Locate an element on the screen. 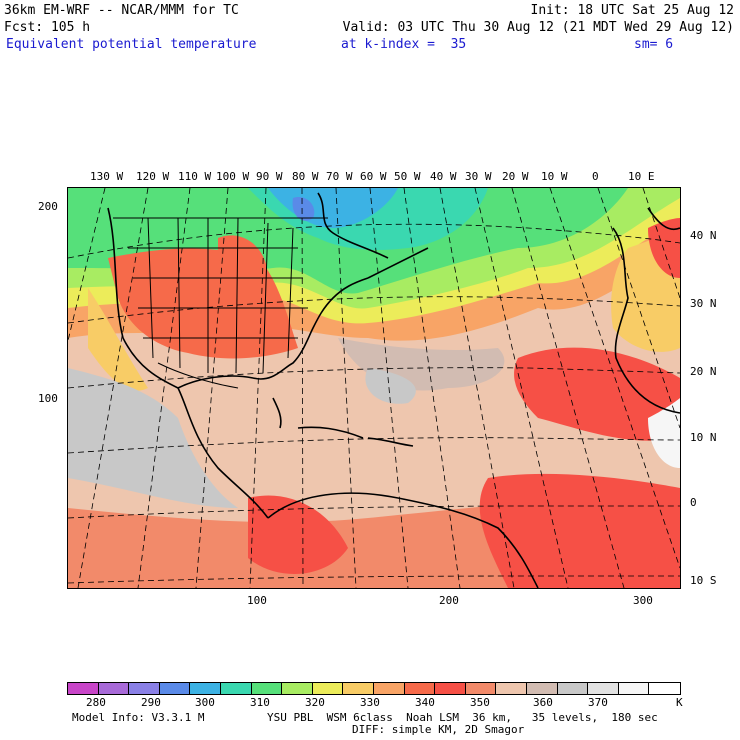 This screenshot has width=740, height=740. lon-label: 130 W is located at coordinates (107, 176).